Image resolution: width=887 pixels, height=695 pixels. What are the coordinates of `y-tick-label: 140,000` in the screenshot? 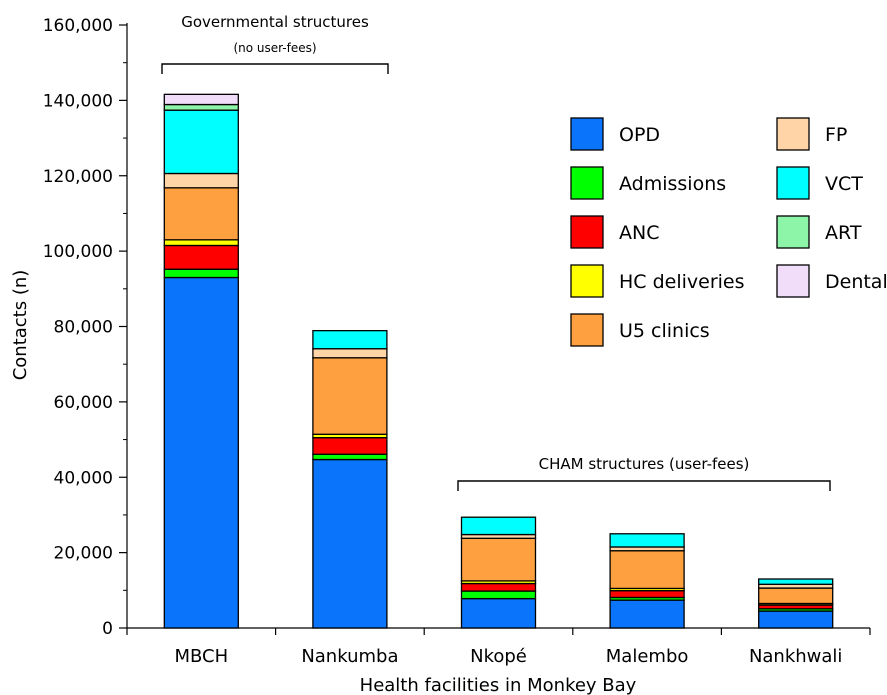 It's located at (78, 101).